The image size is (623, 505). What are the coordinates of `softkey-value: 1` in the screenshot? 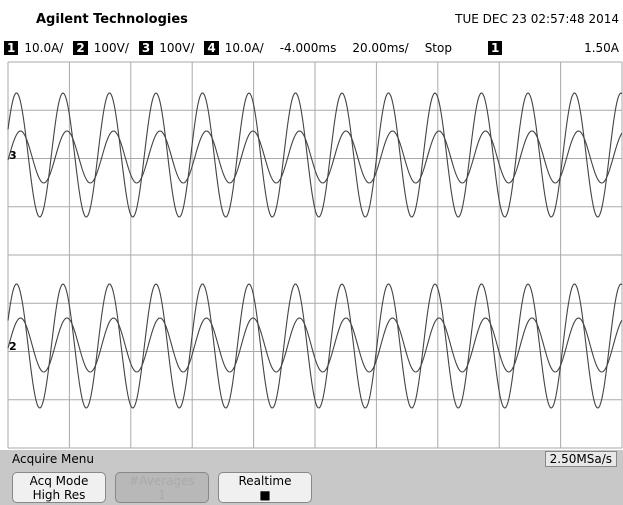 It's located at (162, 495).